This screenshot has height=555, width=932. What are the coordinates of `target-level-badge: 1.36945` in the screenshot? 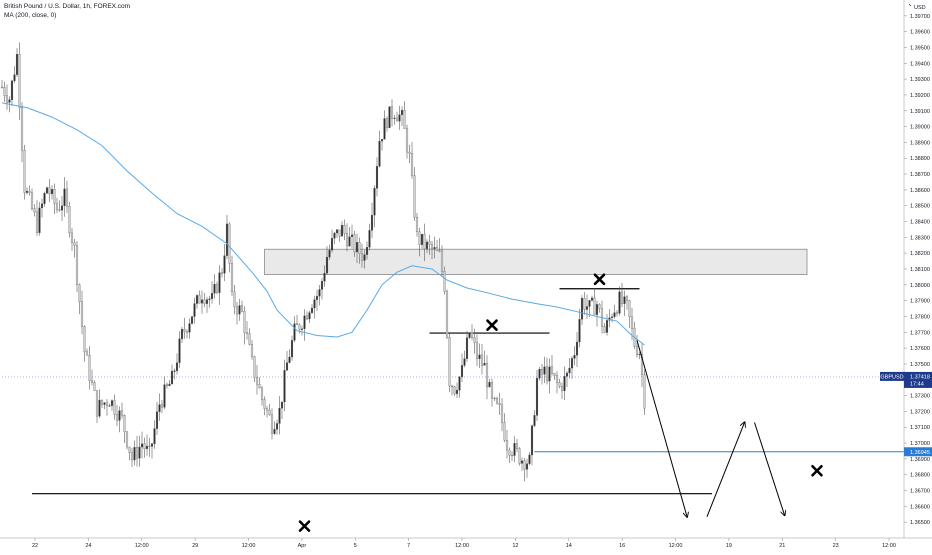 It's located at (918, 452).